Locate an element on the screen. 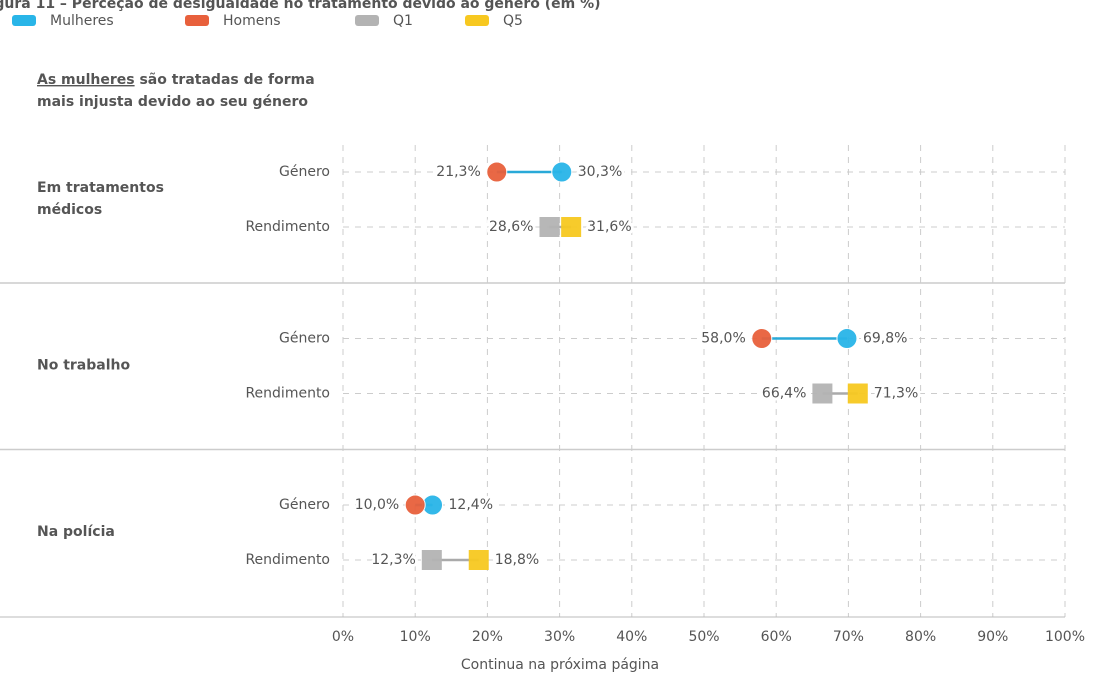 The image size is (1099, 682). x-tick-label: 90% is located at coordinates (992, 637).